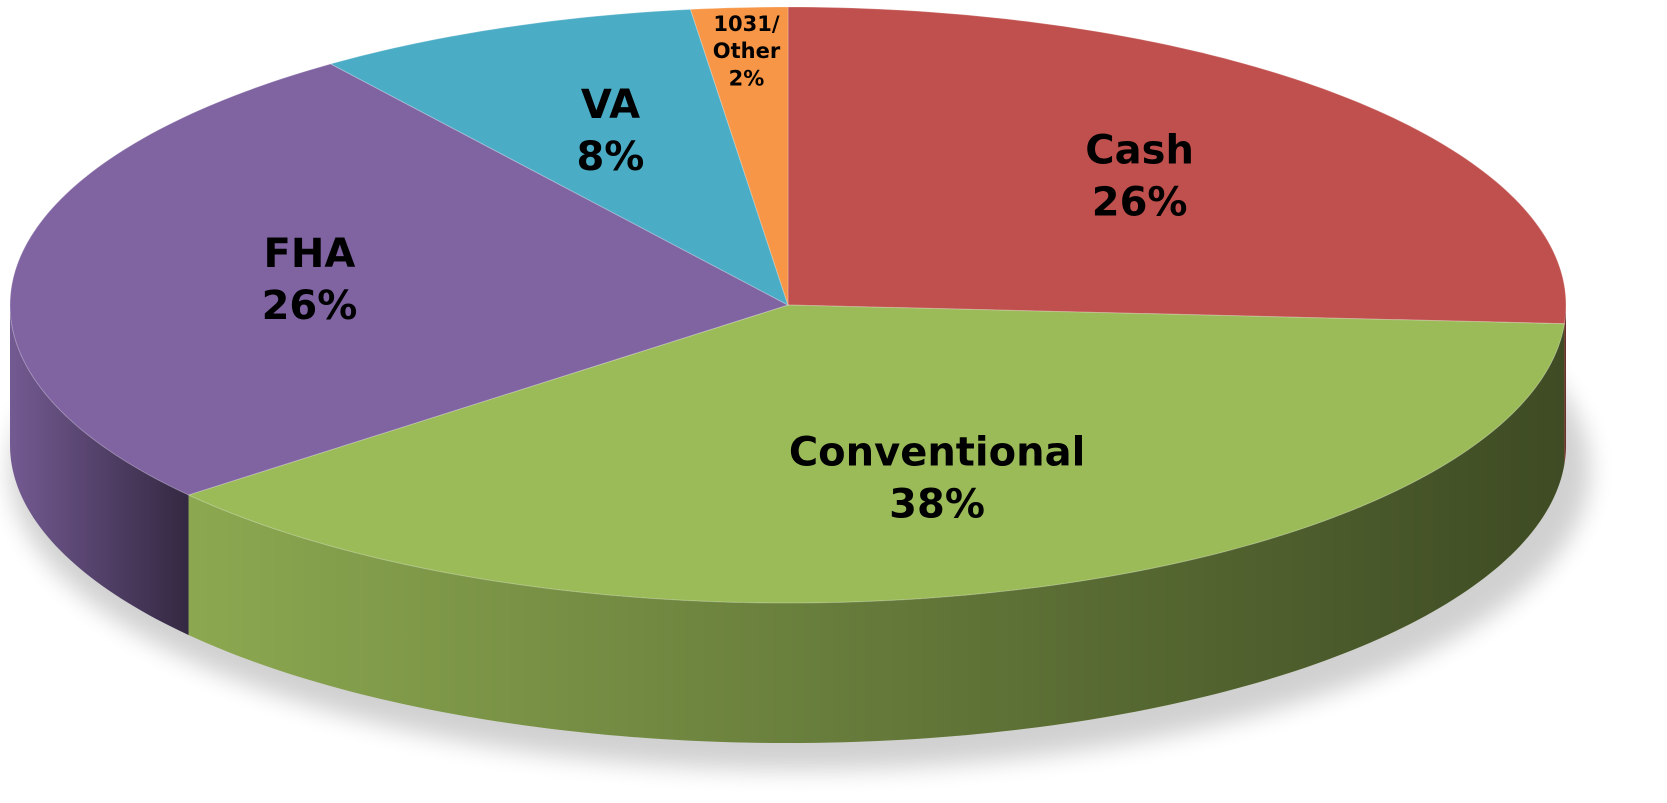 The width and height of the screenshot is (1667, 803). I want to click on category-label-line: 1031/, so click(746, 24).